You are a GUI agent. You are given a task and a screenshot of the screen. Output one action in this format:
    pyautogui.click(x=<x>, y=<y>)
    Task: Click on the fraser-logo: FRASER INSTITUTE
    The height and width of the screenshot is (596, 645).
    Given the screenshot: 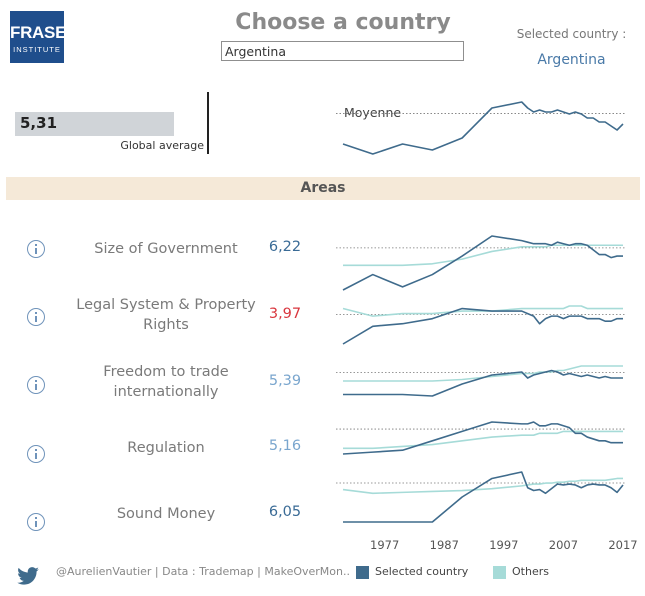 What is the action you would take?
    pyautogui.click(x=44, y=37)
    